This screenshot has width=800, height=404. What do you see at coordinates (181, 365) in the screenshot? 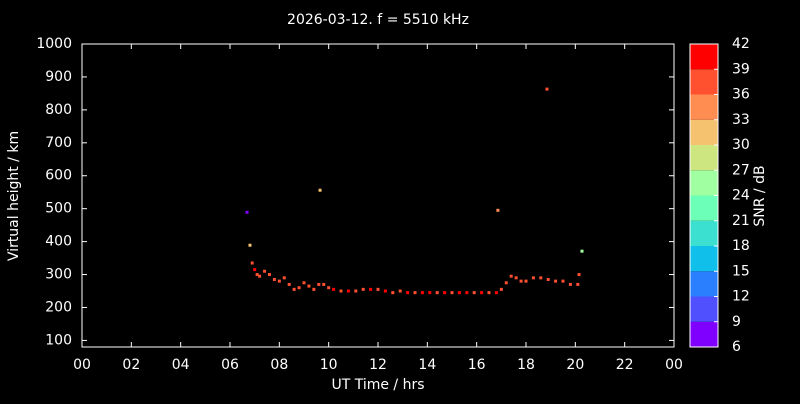
I see `x-tick-label: 04` at bounding box center [181, 365].